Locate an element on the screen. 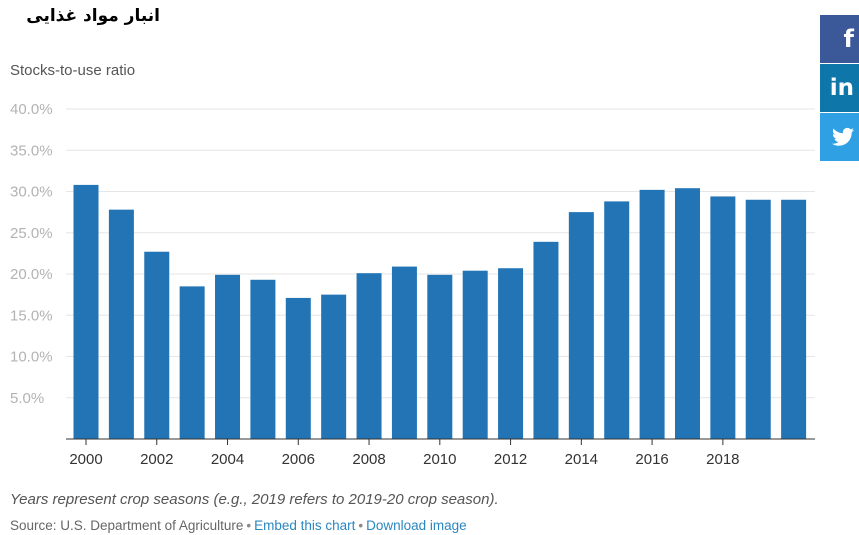  bar-2017 is located at coordinates (687, 313).